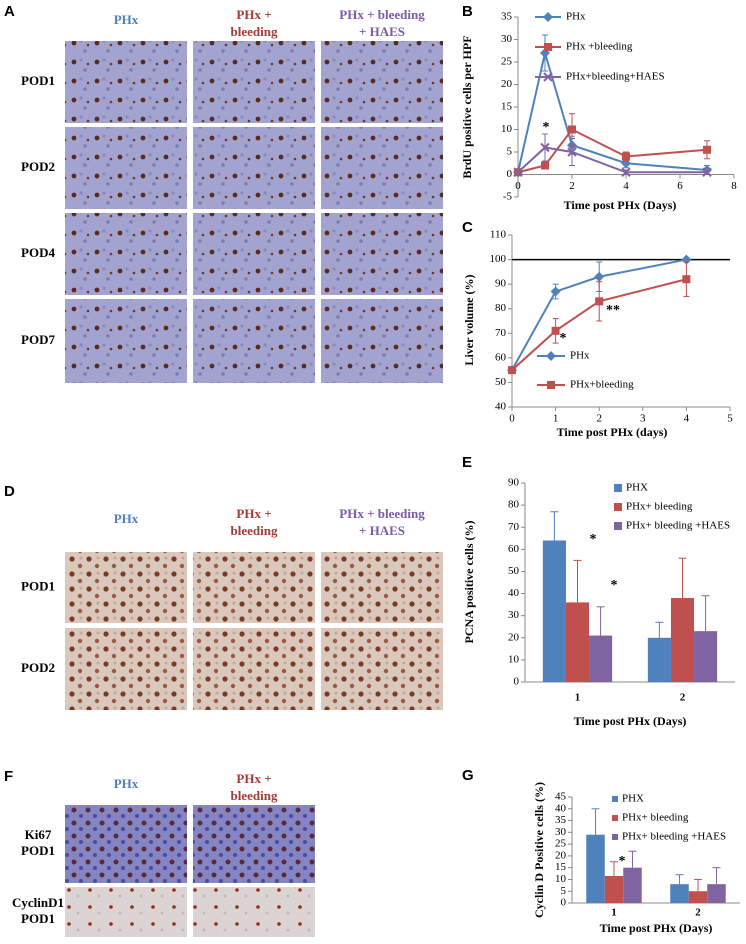 This screenshot has height=944, width=746. Describe the element at coordinates (687, 419) in the screenshot. I see `x-tick-label: 4` at that location.